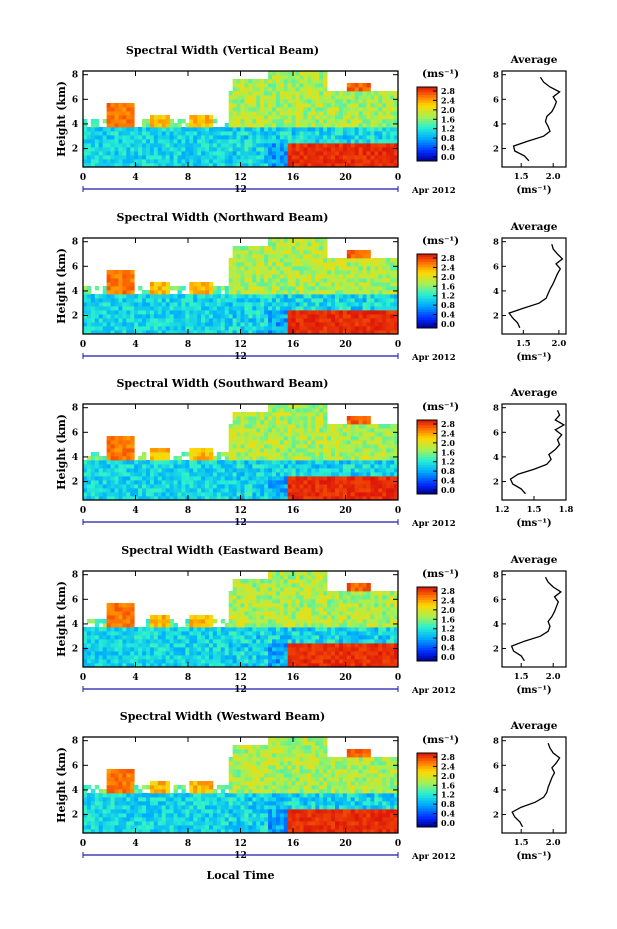  Describe the element at coordinates (553, 177) in the screenshot. I see `average-x-tick-label: 2.0` at that location.